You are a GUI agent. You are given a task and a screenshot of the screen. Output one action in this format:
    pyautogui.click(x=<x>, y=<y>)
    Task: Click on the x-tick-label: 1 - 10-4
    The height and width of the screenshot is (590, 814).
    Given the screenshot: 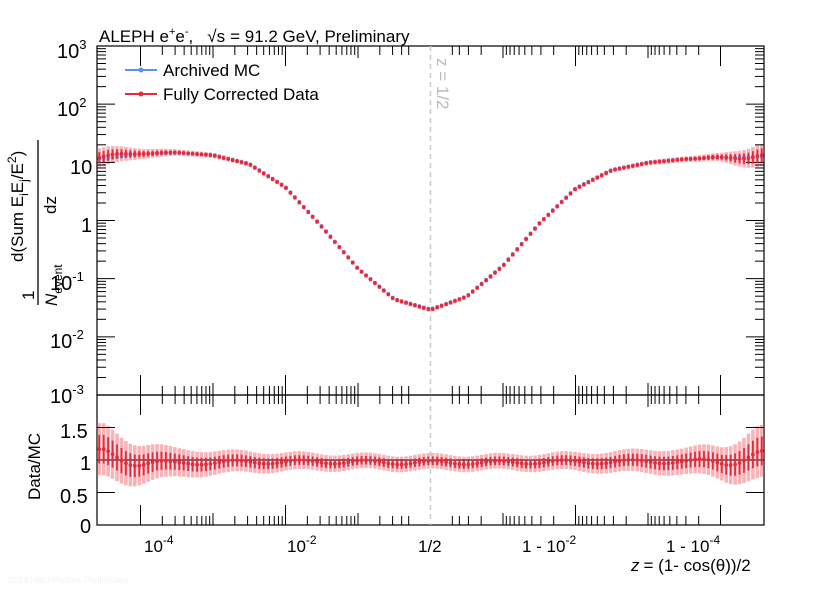 What is the action you would take?
    pyautogui.click(x=693, y=544)
    